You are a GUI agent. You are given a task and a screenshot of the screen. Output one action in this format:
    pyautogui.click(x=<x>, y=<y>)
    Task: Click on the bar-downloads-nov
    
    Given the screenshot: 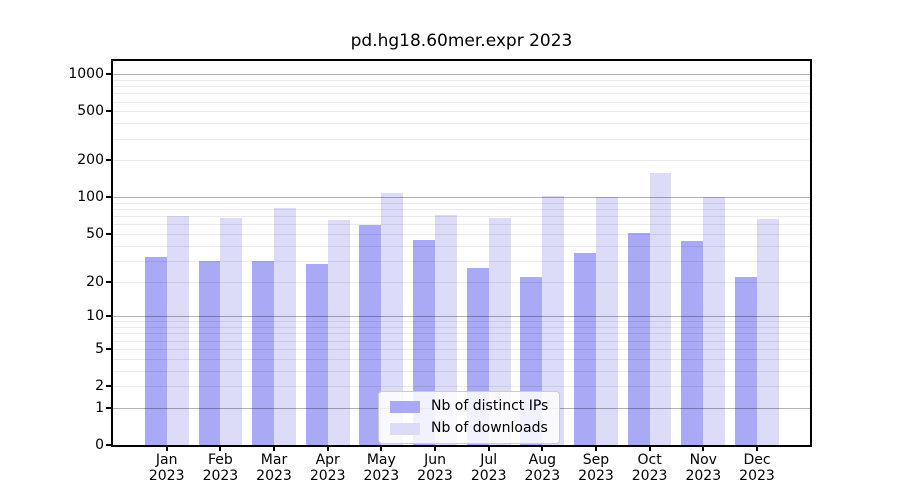 What is the action you would take?
    pyautogui.click(x=714, y=321)
    